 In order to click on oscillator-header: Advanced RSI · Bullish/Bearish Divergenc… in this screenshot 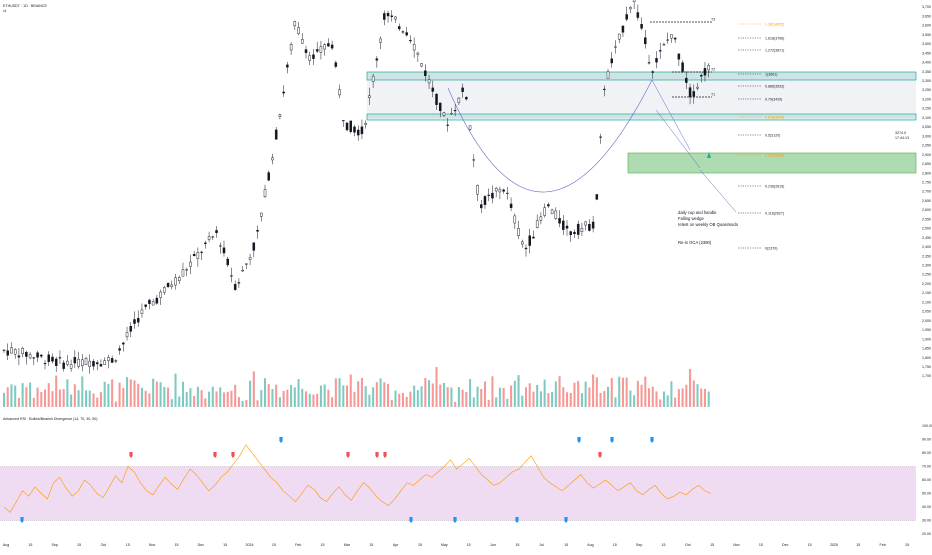, I will do `click(50, 419)`.